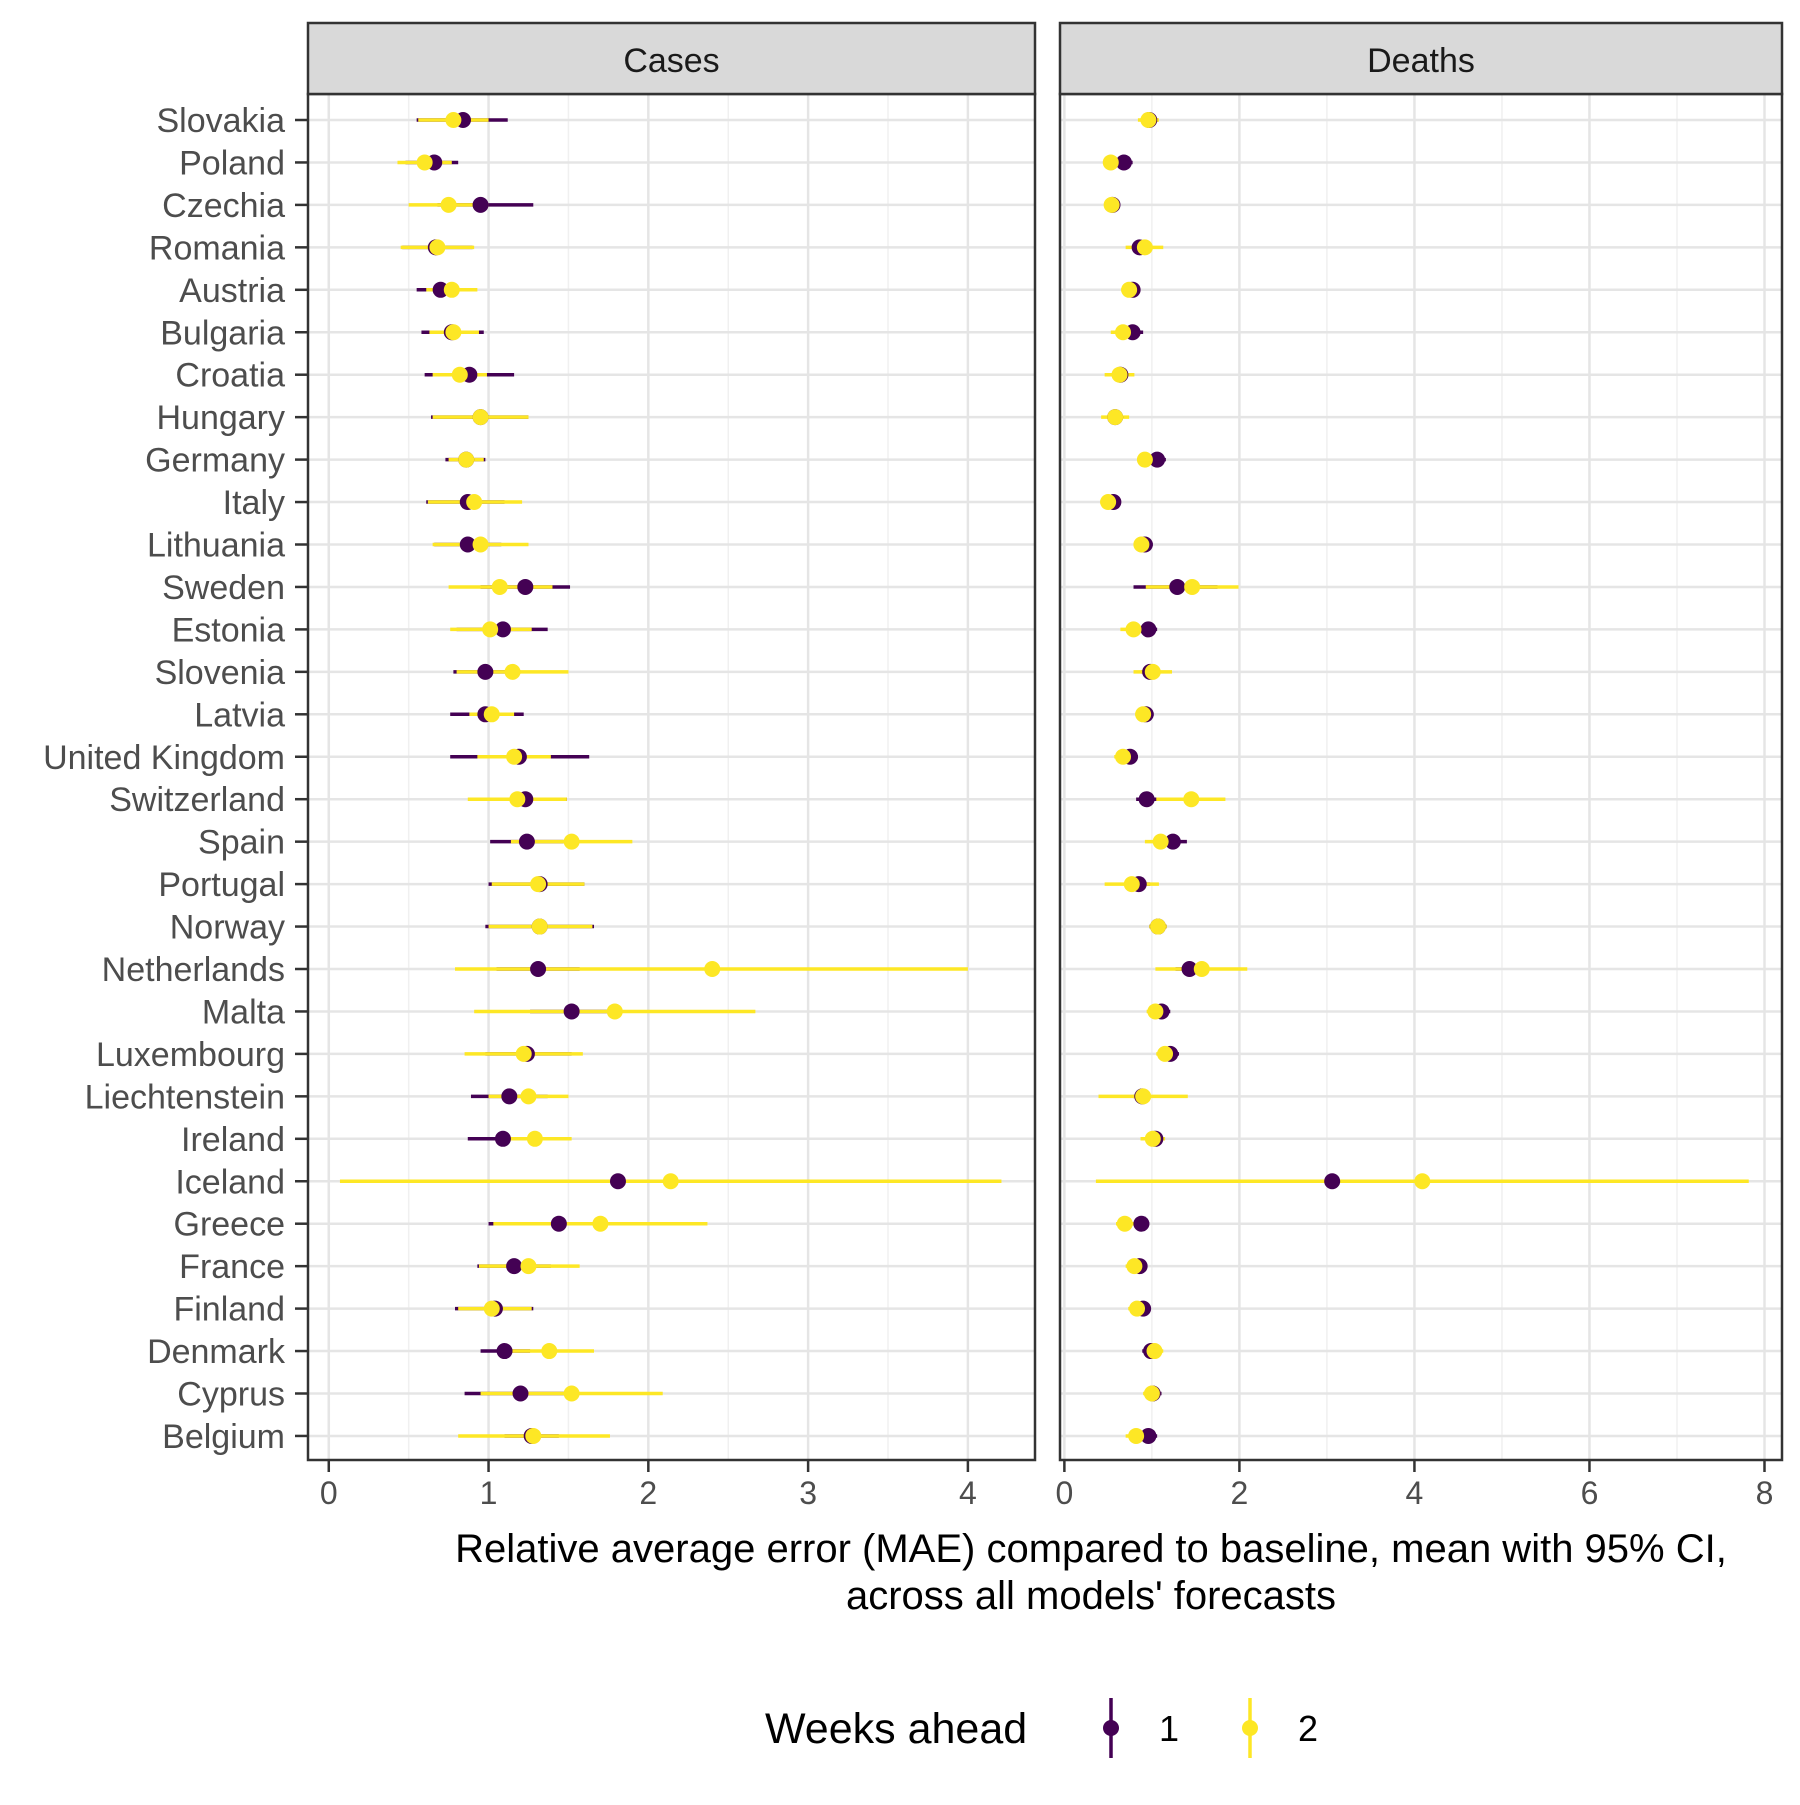 This screenshot has width=1800, height=1805. I want to click on country-label: Portugal, so click(221, 885).